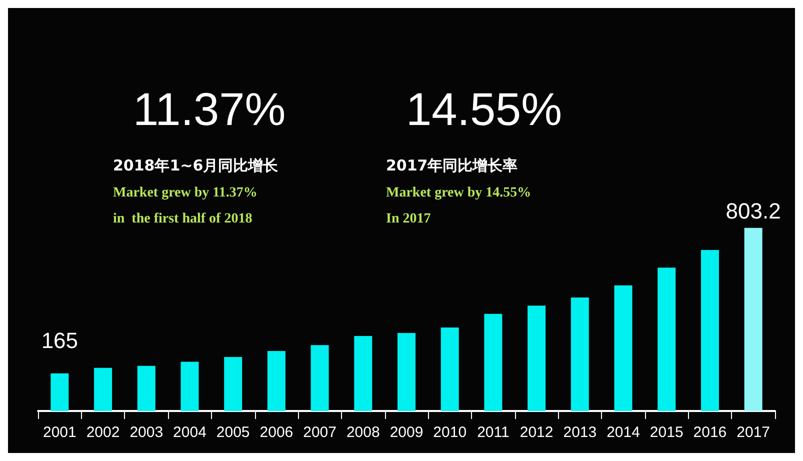 The image size is (803, 461). Describe the element at coordinates (667, 432) in the screenshot. I see `x-tick-label: 2015` at that location.